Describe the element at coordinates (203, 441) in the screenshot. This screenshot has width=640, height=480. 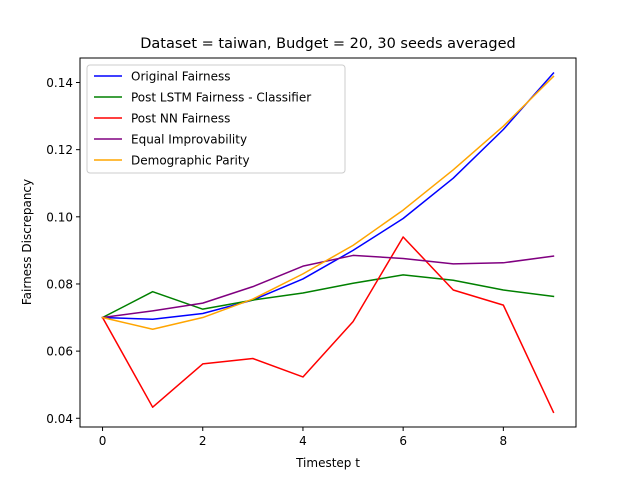
I see `x-tick-label: 2` at that location.